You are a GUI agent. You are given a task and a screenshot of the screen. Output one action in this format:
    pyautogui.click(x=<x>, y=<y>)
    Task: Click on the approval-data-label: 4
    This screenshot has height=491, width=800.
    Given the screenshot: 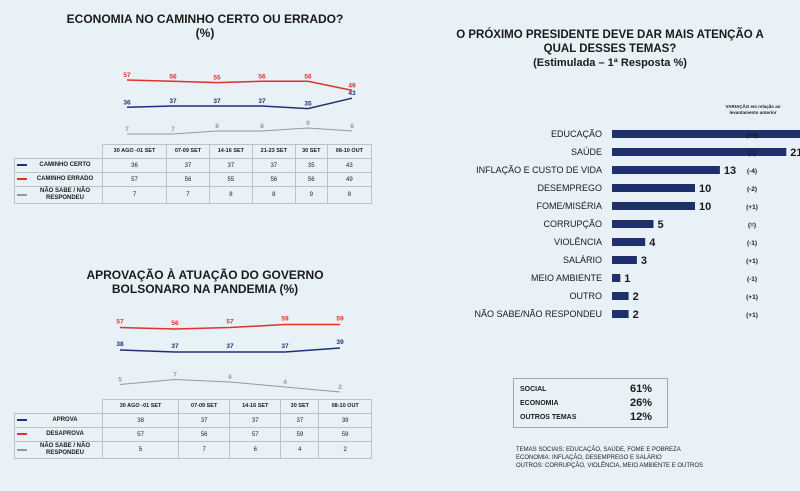 What is the action you would take?
    pyautogui.click(x=285, y=382)
    